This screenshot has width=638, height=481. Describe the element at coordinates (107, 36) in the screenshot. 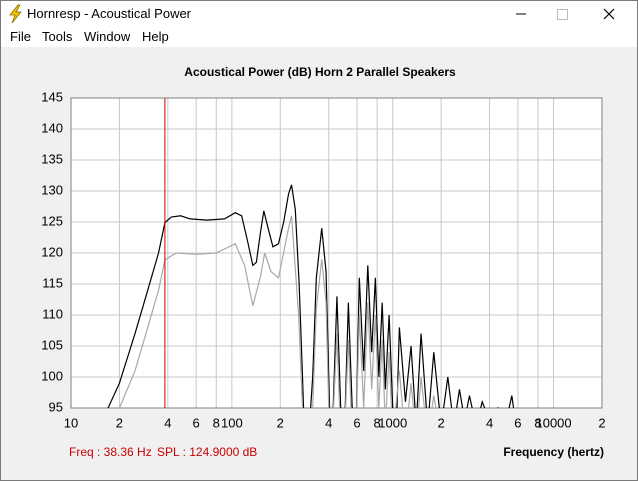

I see `menu-item: Window` at that location.